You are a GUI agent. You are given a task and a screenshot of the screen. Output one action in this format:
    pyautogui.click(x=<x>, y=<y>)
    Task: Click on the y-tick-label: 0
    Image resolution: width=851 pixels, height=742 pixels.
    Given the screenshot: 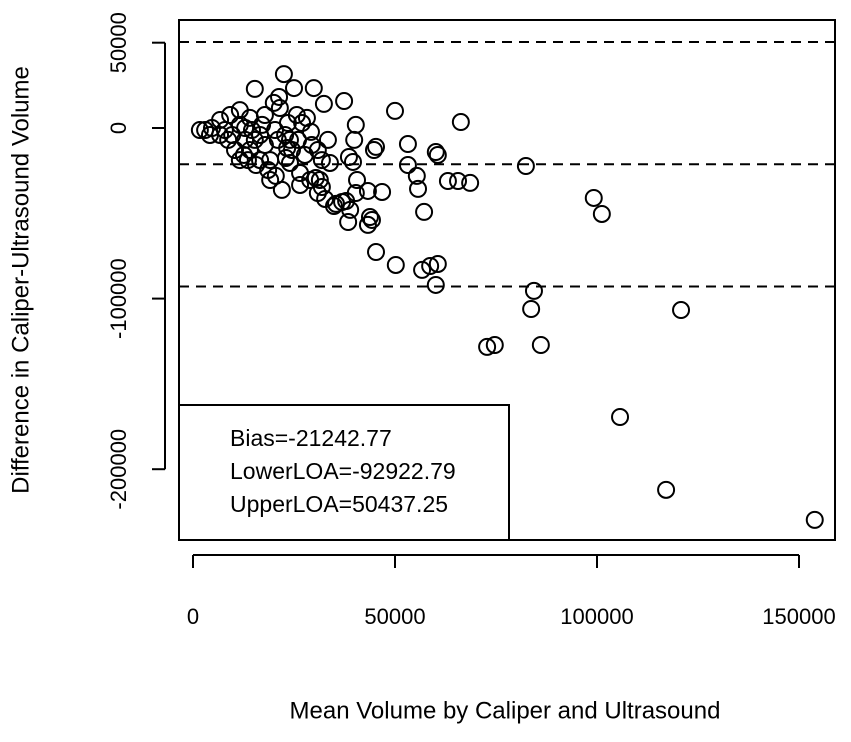 What is the action you would take?
    pyautogui.click(x=118, y=128)
    